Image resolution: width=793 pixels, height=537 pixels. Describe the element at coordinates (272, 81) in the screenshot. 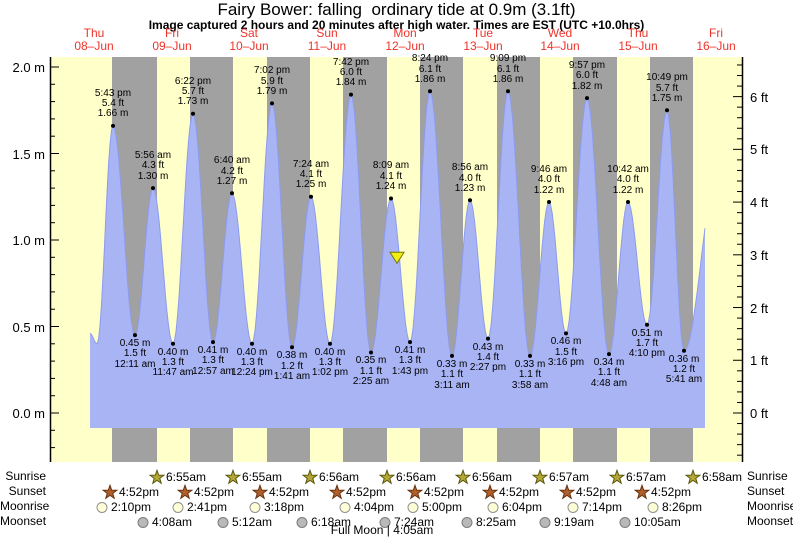

I see `tide-high-annotation: 7:02 pm 5.9 ft 1.79 m` at that location.